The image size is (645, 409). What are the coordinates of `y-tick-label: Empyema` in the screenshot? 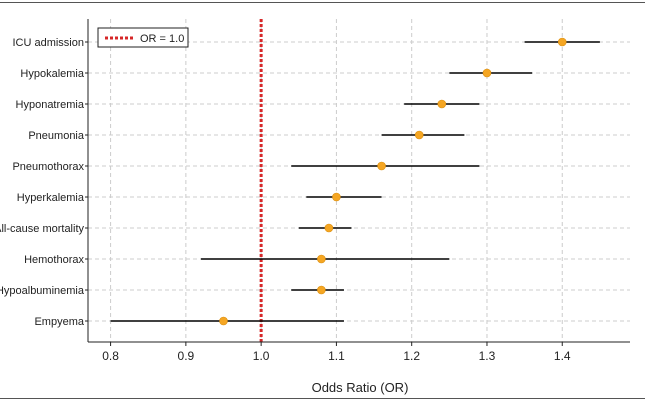 It's located at (59, 322).